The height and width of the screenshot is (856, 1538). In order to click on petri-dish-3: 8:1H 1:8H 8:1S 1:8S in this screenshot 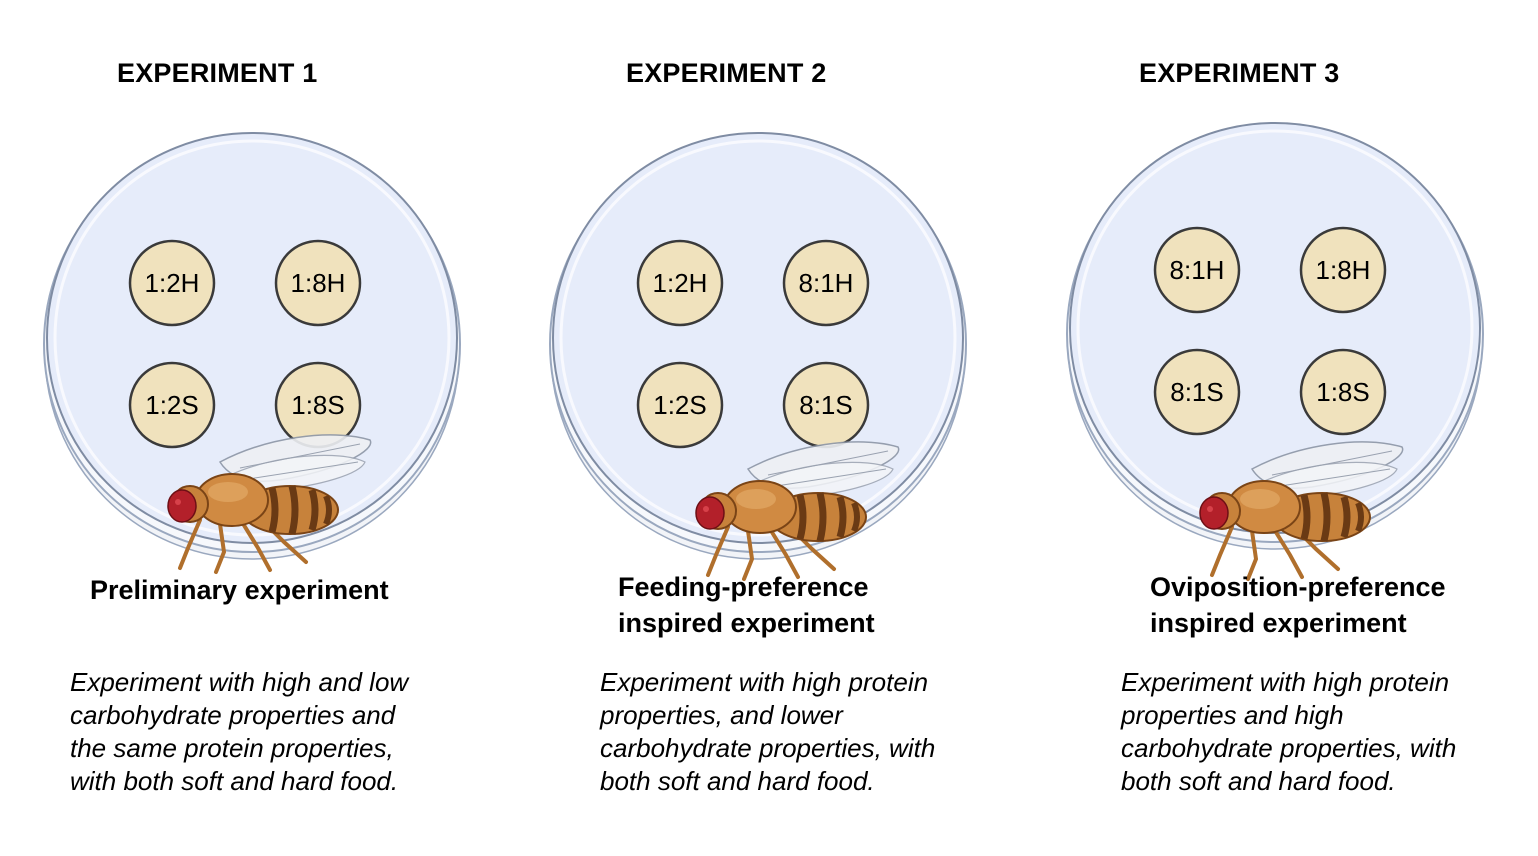, I will do `click(1275, 350)`.